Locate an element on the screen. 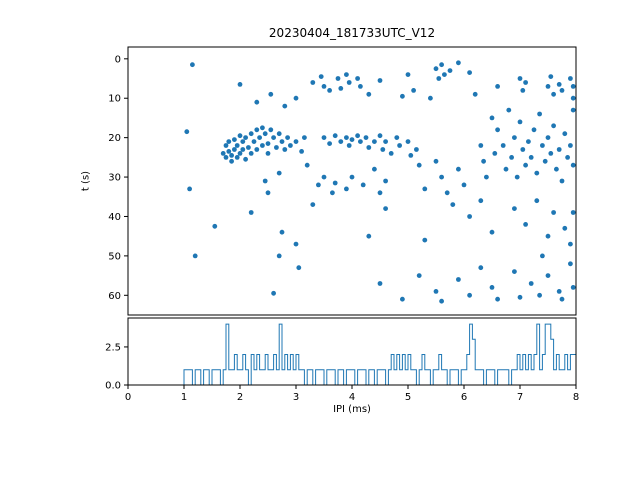 This screenshot has width=640, height=480. y-tick-label: 30 is located at coordinates (114, 178).